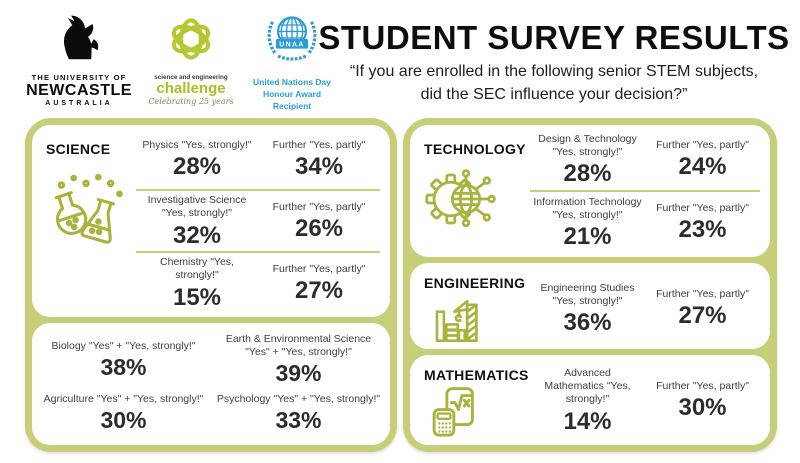 The image size is (800, 463). I want to click on technology-side: TECHNOLOGY, so click(474, 191).